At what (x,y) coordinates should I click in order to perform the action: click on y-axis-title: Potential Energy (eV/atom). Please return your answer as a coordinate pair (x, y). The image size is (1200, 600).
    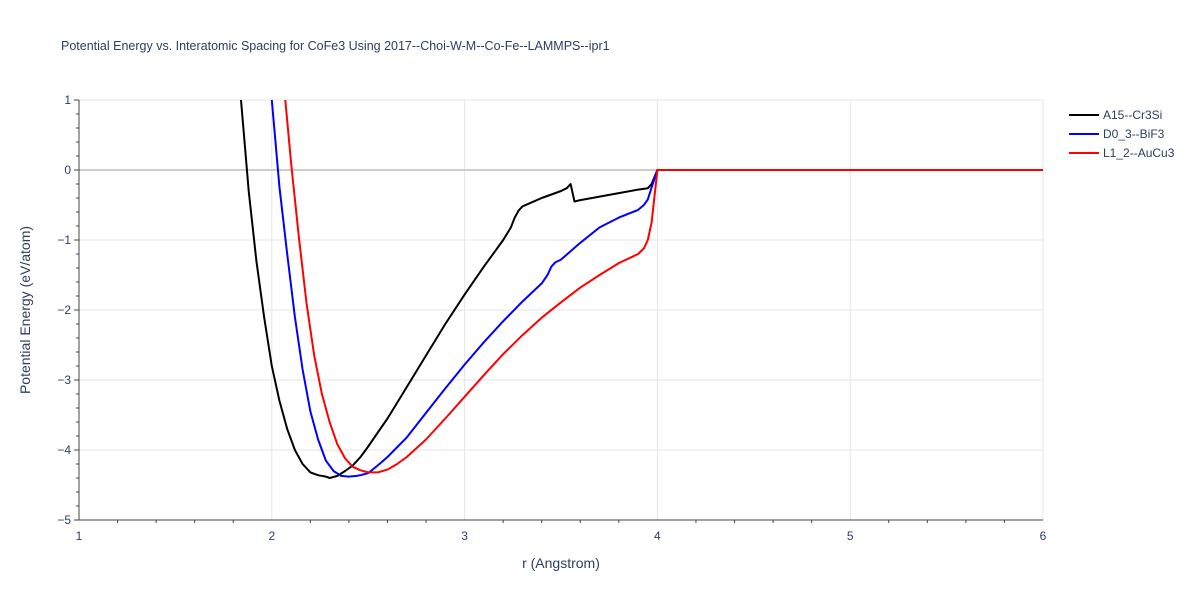
    Looking at the image, I should click on (25, 310).